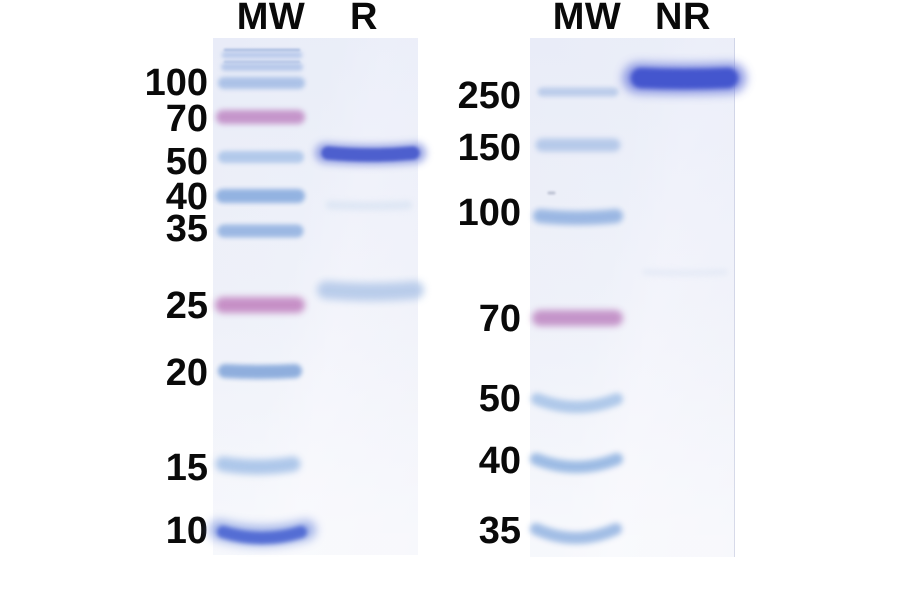  What do you see at coordinates (587, 19) in the screenshot?
I see `lane-header-mw-right: MW` at bounding box center [587, 19].